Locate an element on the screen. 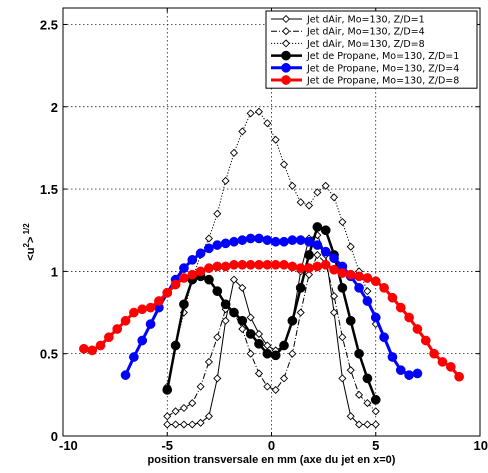  legend-item-2: Jet dAir, Mo=130, Z/D=4 is located at coordinates (348, 32).